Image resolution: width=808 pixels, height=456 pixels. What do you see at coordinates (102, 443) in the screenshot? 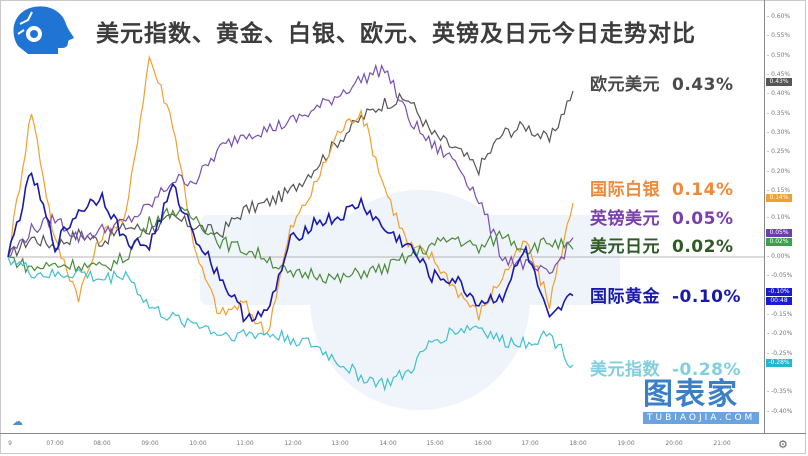
I see `x-tick-label: 08:00` at bounding box center [102, 443].